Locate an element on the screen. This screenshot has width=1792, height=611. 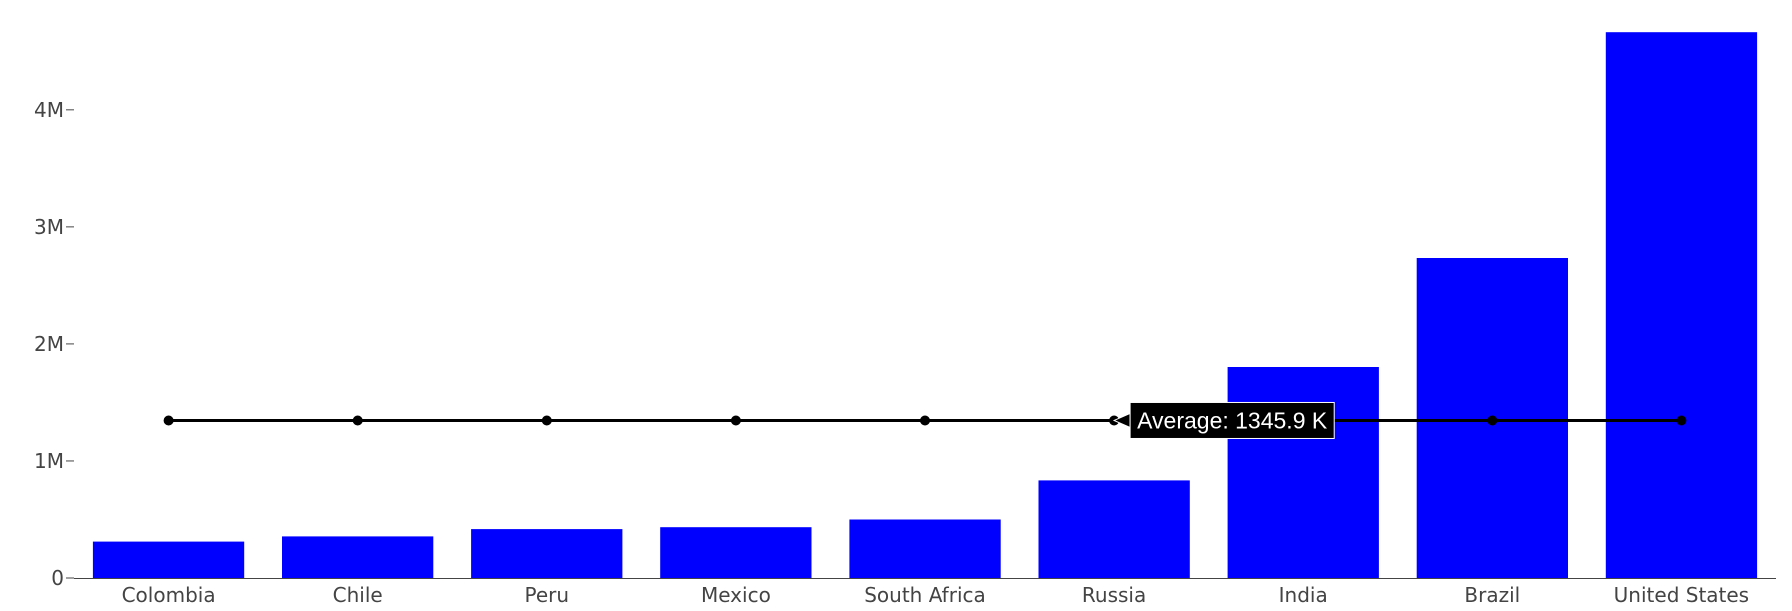
x-tick-label: Russia is located at coordinates (1114, 595).